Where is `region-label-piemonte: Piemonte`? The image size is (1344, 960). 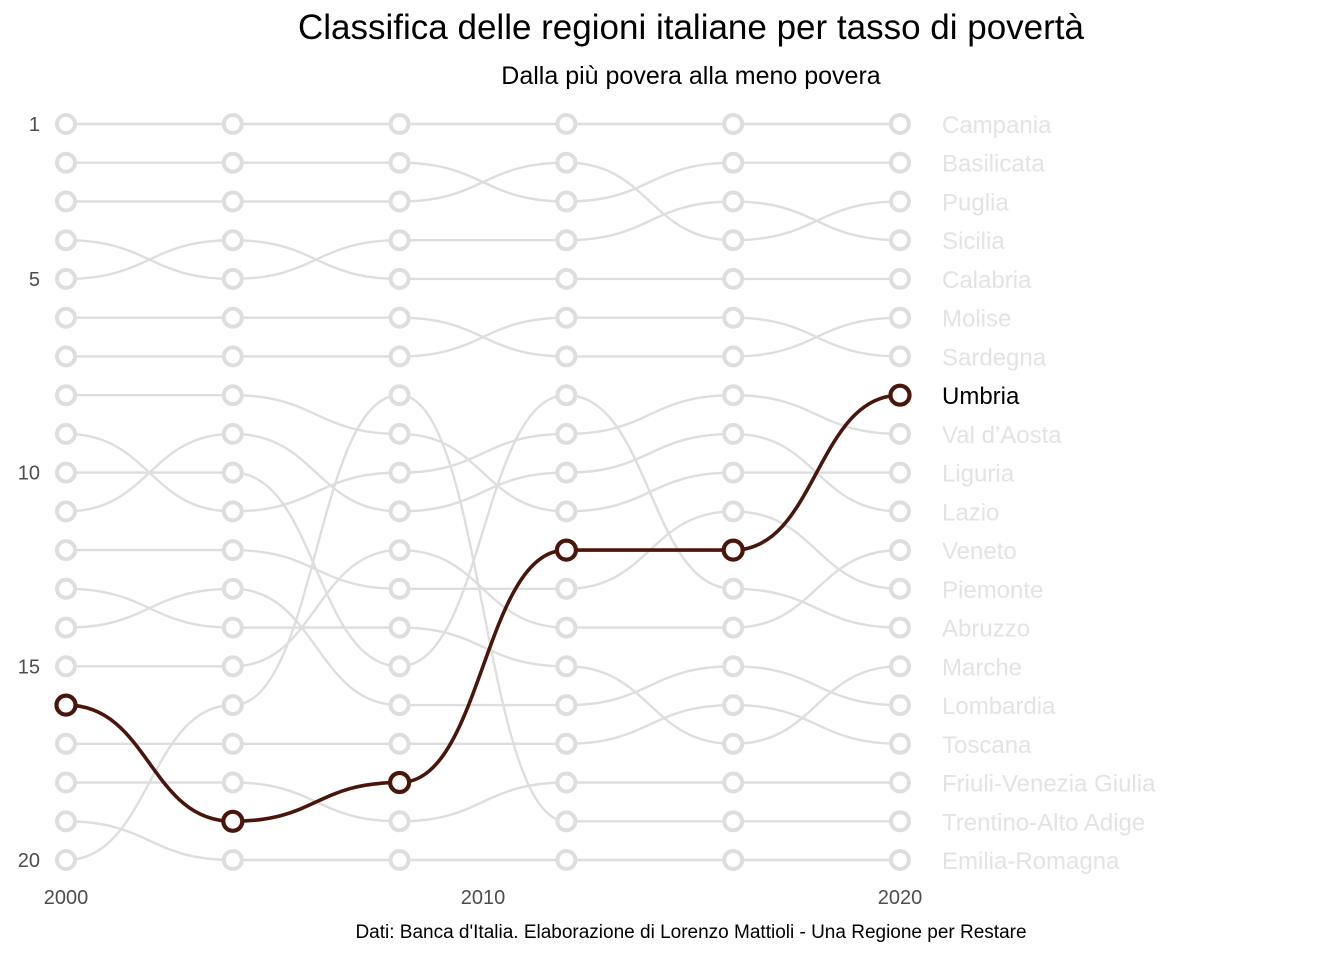
region-label-piemonte: Piemonte is located at coordinates (992, 590).